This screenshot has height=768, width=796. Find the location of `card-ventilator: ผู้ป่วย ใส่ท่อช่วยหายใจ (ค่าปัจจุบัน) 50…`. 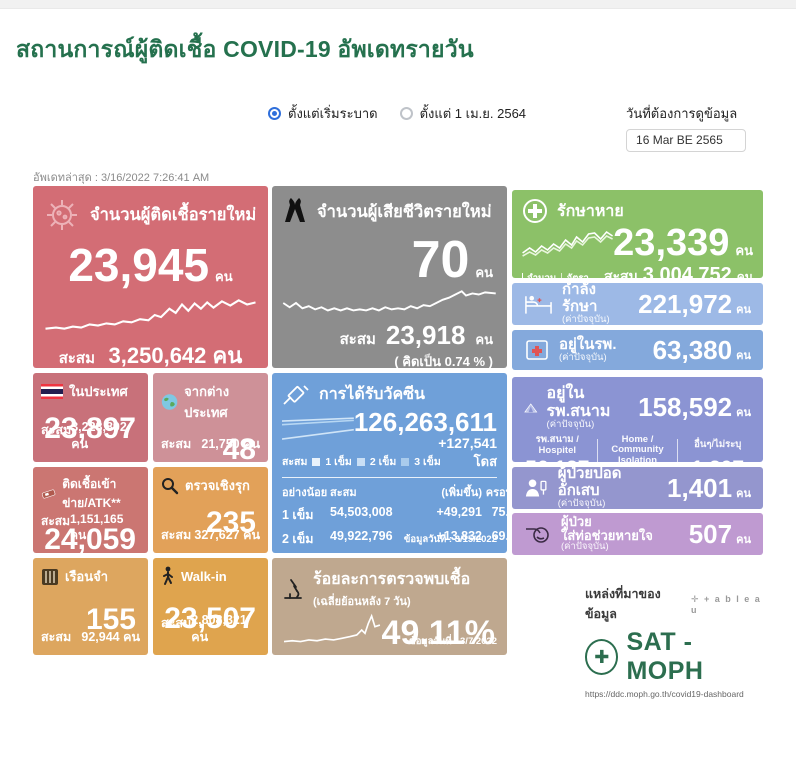

card-ventilator: ผู้ป่วย ใส่ท่อช่วยหายใจ (ค่าปัจจุบัน) 50… is located at coordinates (637, 534).